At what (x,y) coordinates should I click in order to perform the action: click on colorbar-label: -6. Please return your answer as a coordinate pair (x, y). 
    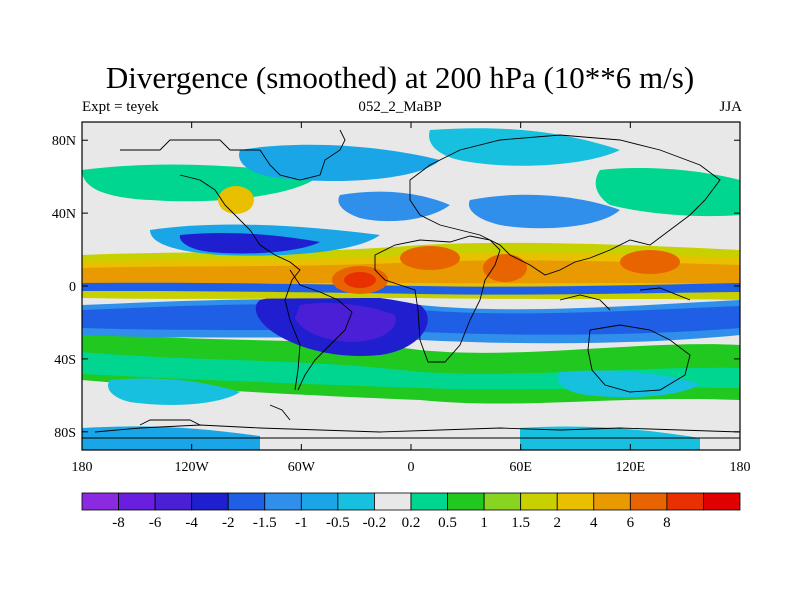
    Looking at the image, I should click on (155, 523).